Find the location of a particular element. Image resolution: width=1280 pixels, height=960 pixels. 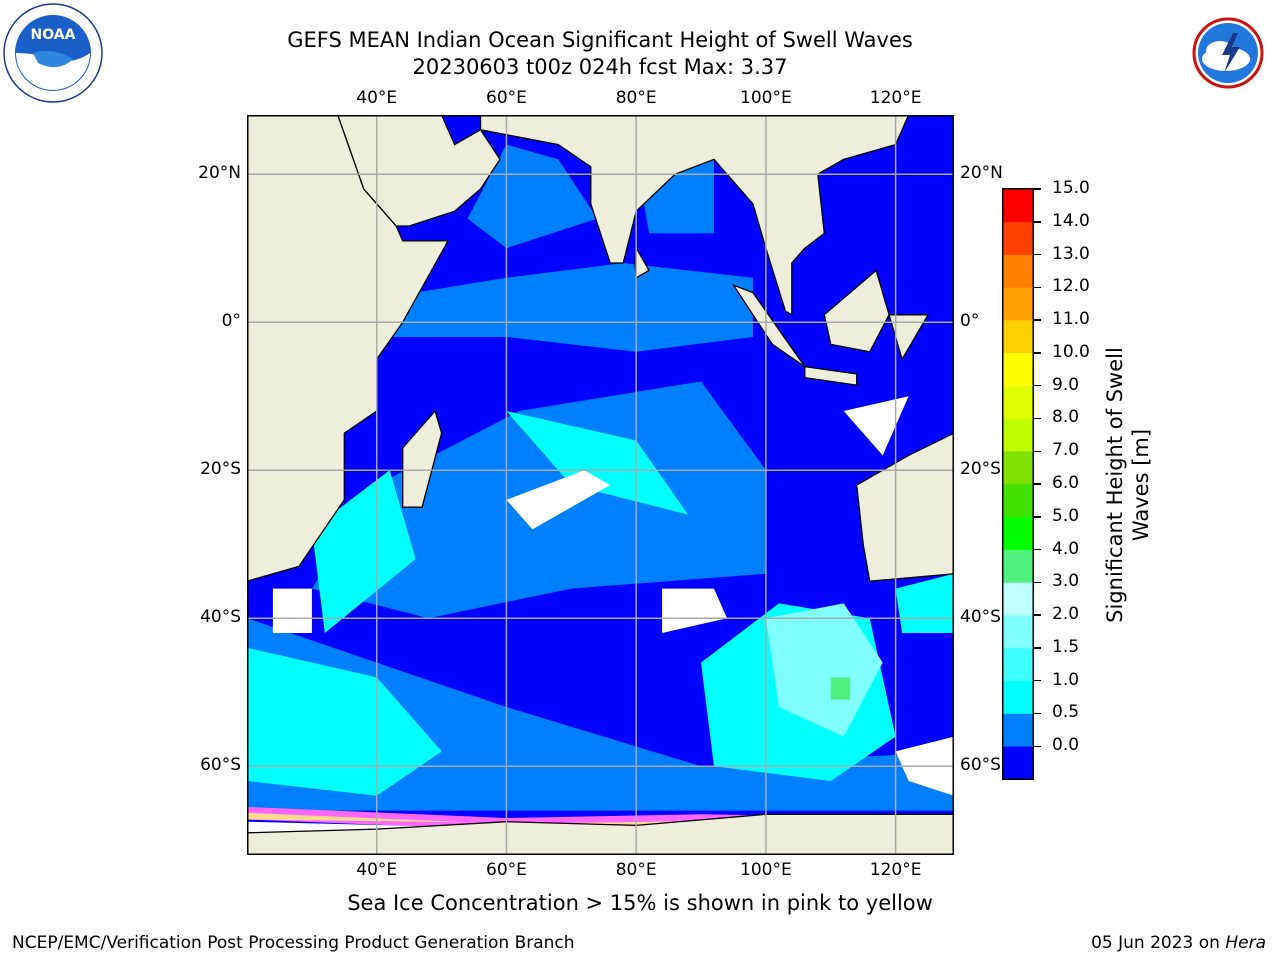

chart-title-line-2: 20230603 t00z 024h fcst Max: 3.37 is located at coordinates (600, 67).